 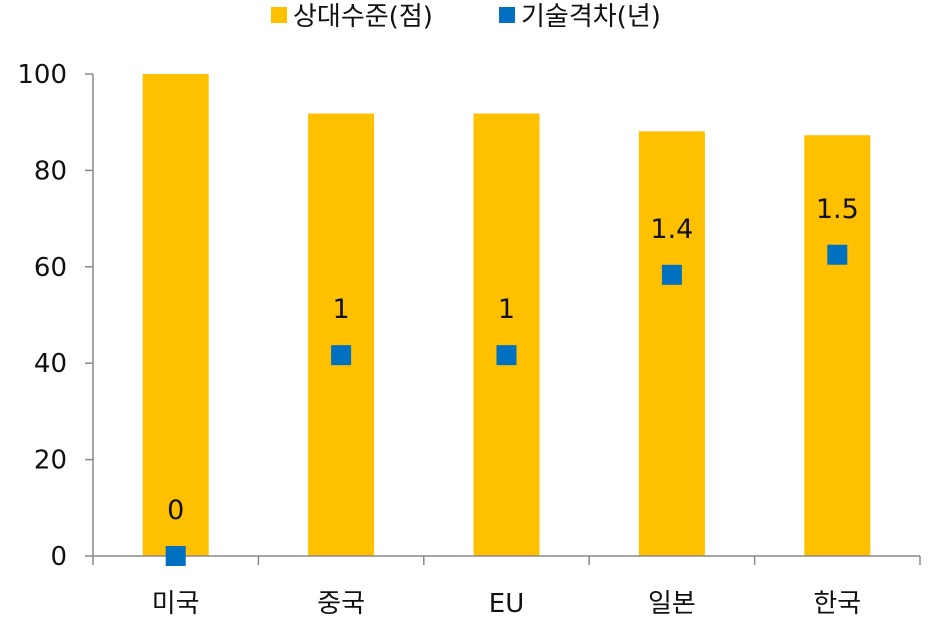 I want to click on x-category-label-1: 중국, so click(x=341, y=604).